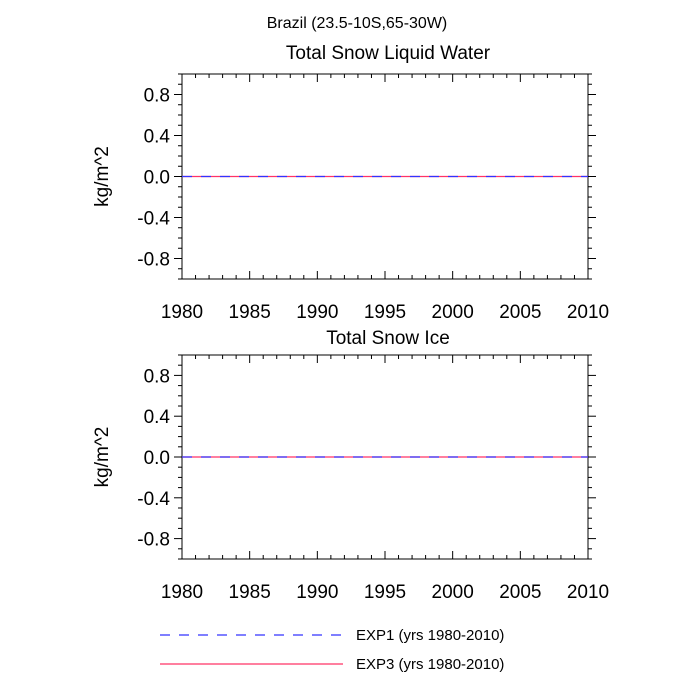 This screenshot has height=700, width=700. What do you see at coordinates (430, 635) in the screenshot?
I see `legend-label: EXP1 (yrs 1980-2010)` at bounding box center [430, 635].